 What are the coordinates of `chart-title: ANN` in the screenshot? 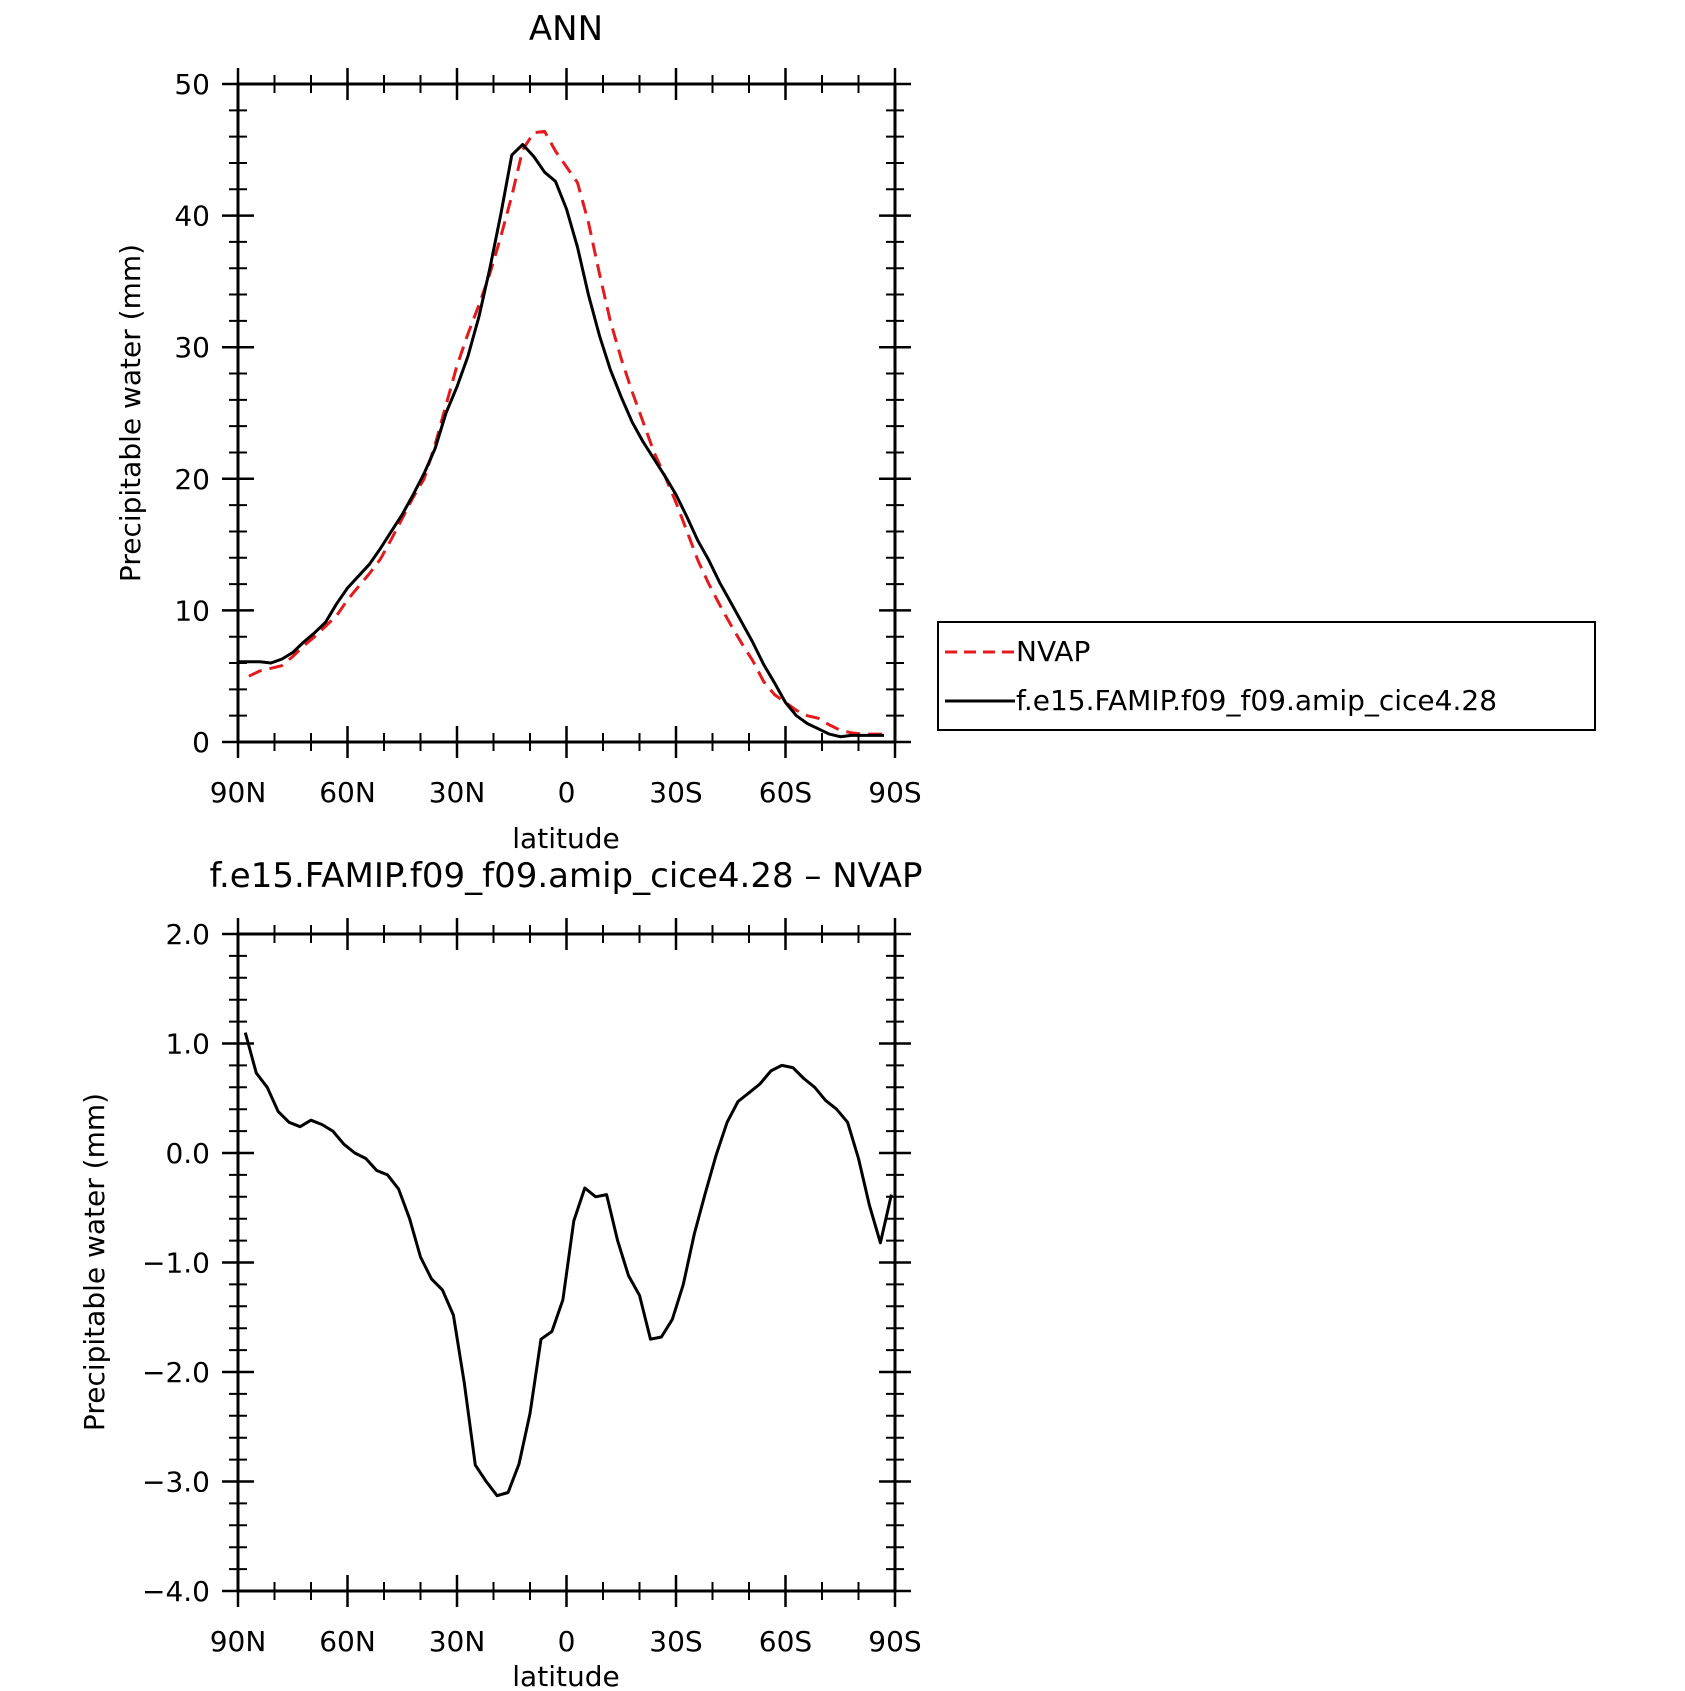 It's located at (566, 29).